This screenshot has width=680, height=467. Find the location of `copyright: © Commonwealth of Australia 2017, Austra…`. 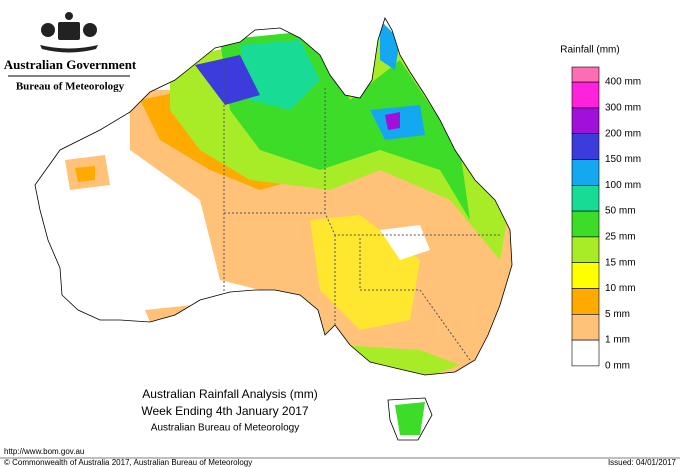

copyright: © Commonwealth of Australia 2017, Austra… is located at coordinates (128, 462).